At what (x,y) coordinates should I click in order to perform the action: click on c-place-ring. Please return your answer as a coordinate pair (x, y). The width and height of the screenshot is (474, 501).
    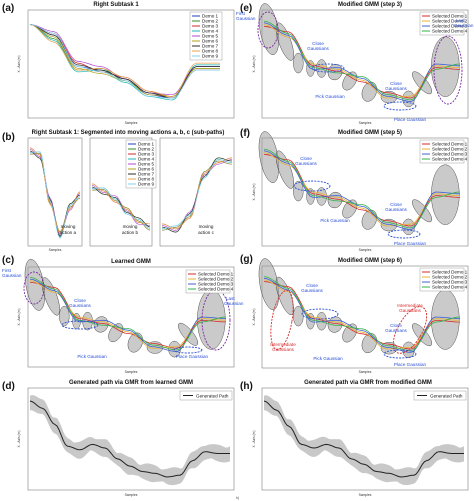
    Looking at the image, I should click on (188, 350).